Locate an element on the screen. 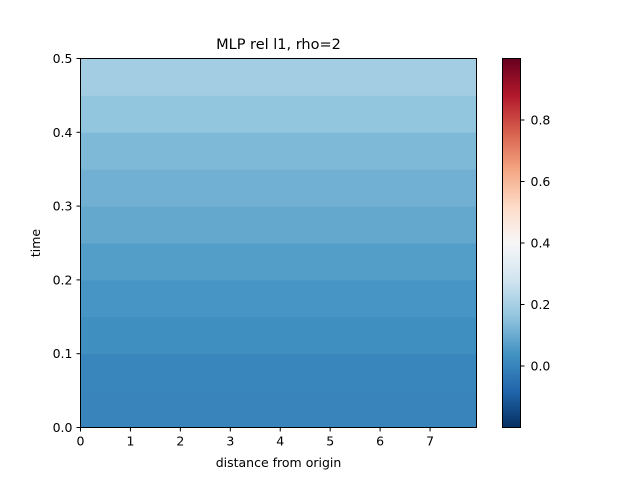  y-tick-label: 0.1 is located at coordinates (63, 353).